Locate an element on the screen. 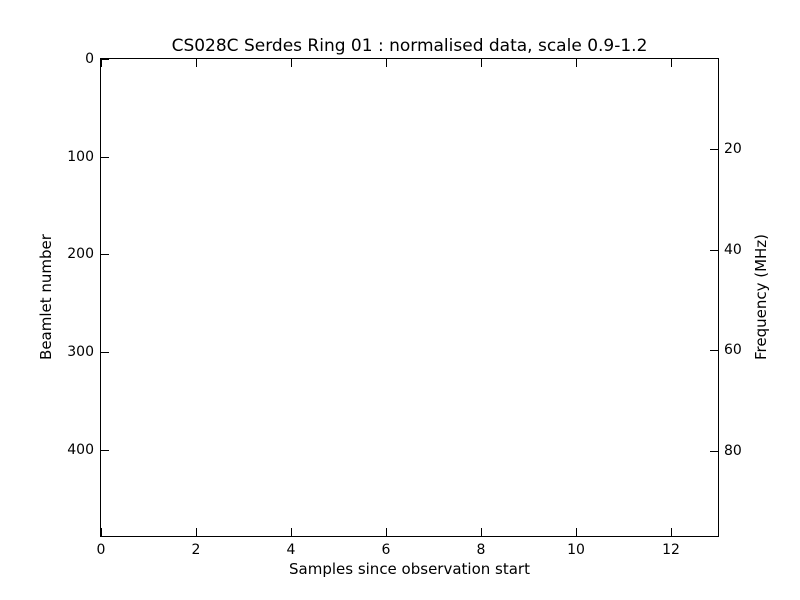 The image size is (800, 600). x-tick-label: 0 is located at coordinates (101, 550).